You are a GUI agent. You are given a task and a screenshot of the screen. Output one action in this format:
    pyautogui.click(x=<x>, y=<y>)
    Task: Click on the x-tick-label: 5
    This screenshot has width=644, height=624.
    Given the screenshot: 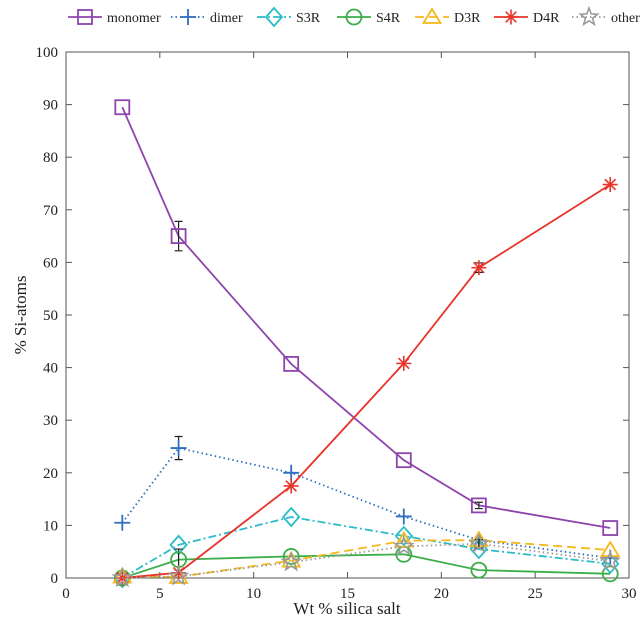 What is the action you would take?
    pyautogui.click(x=160, y=594)
    